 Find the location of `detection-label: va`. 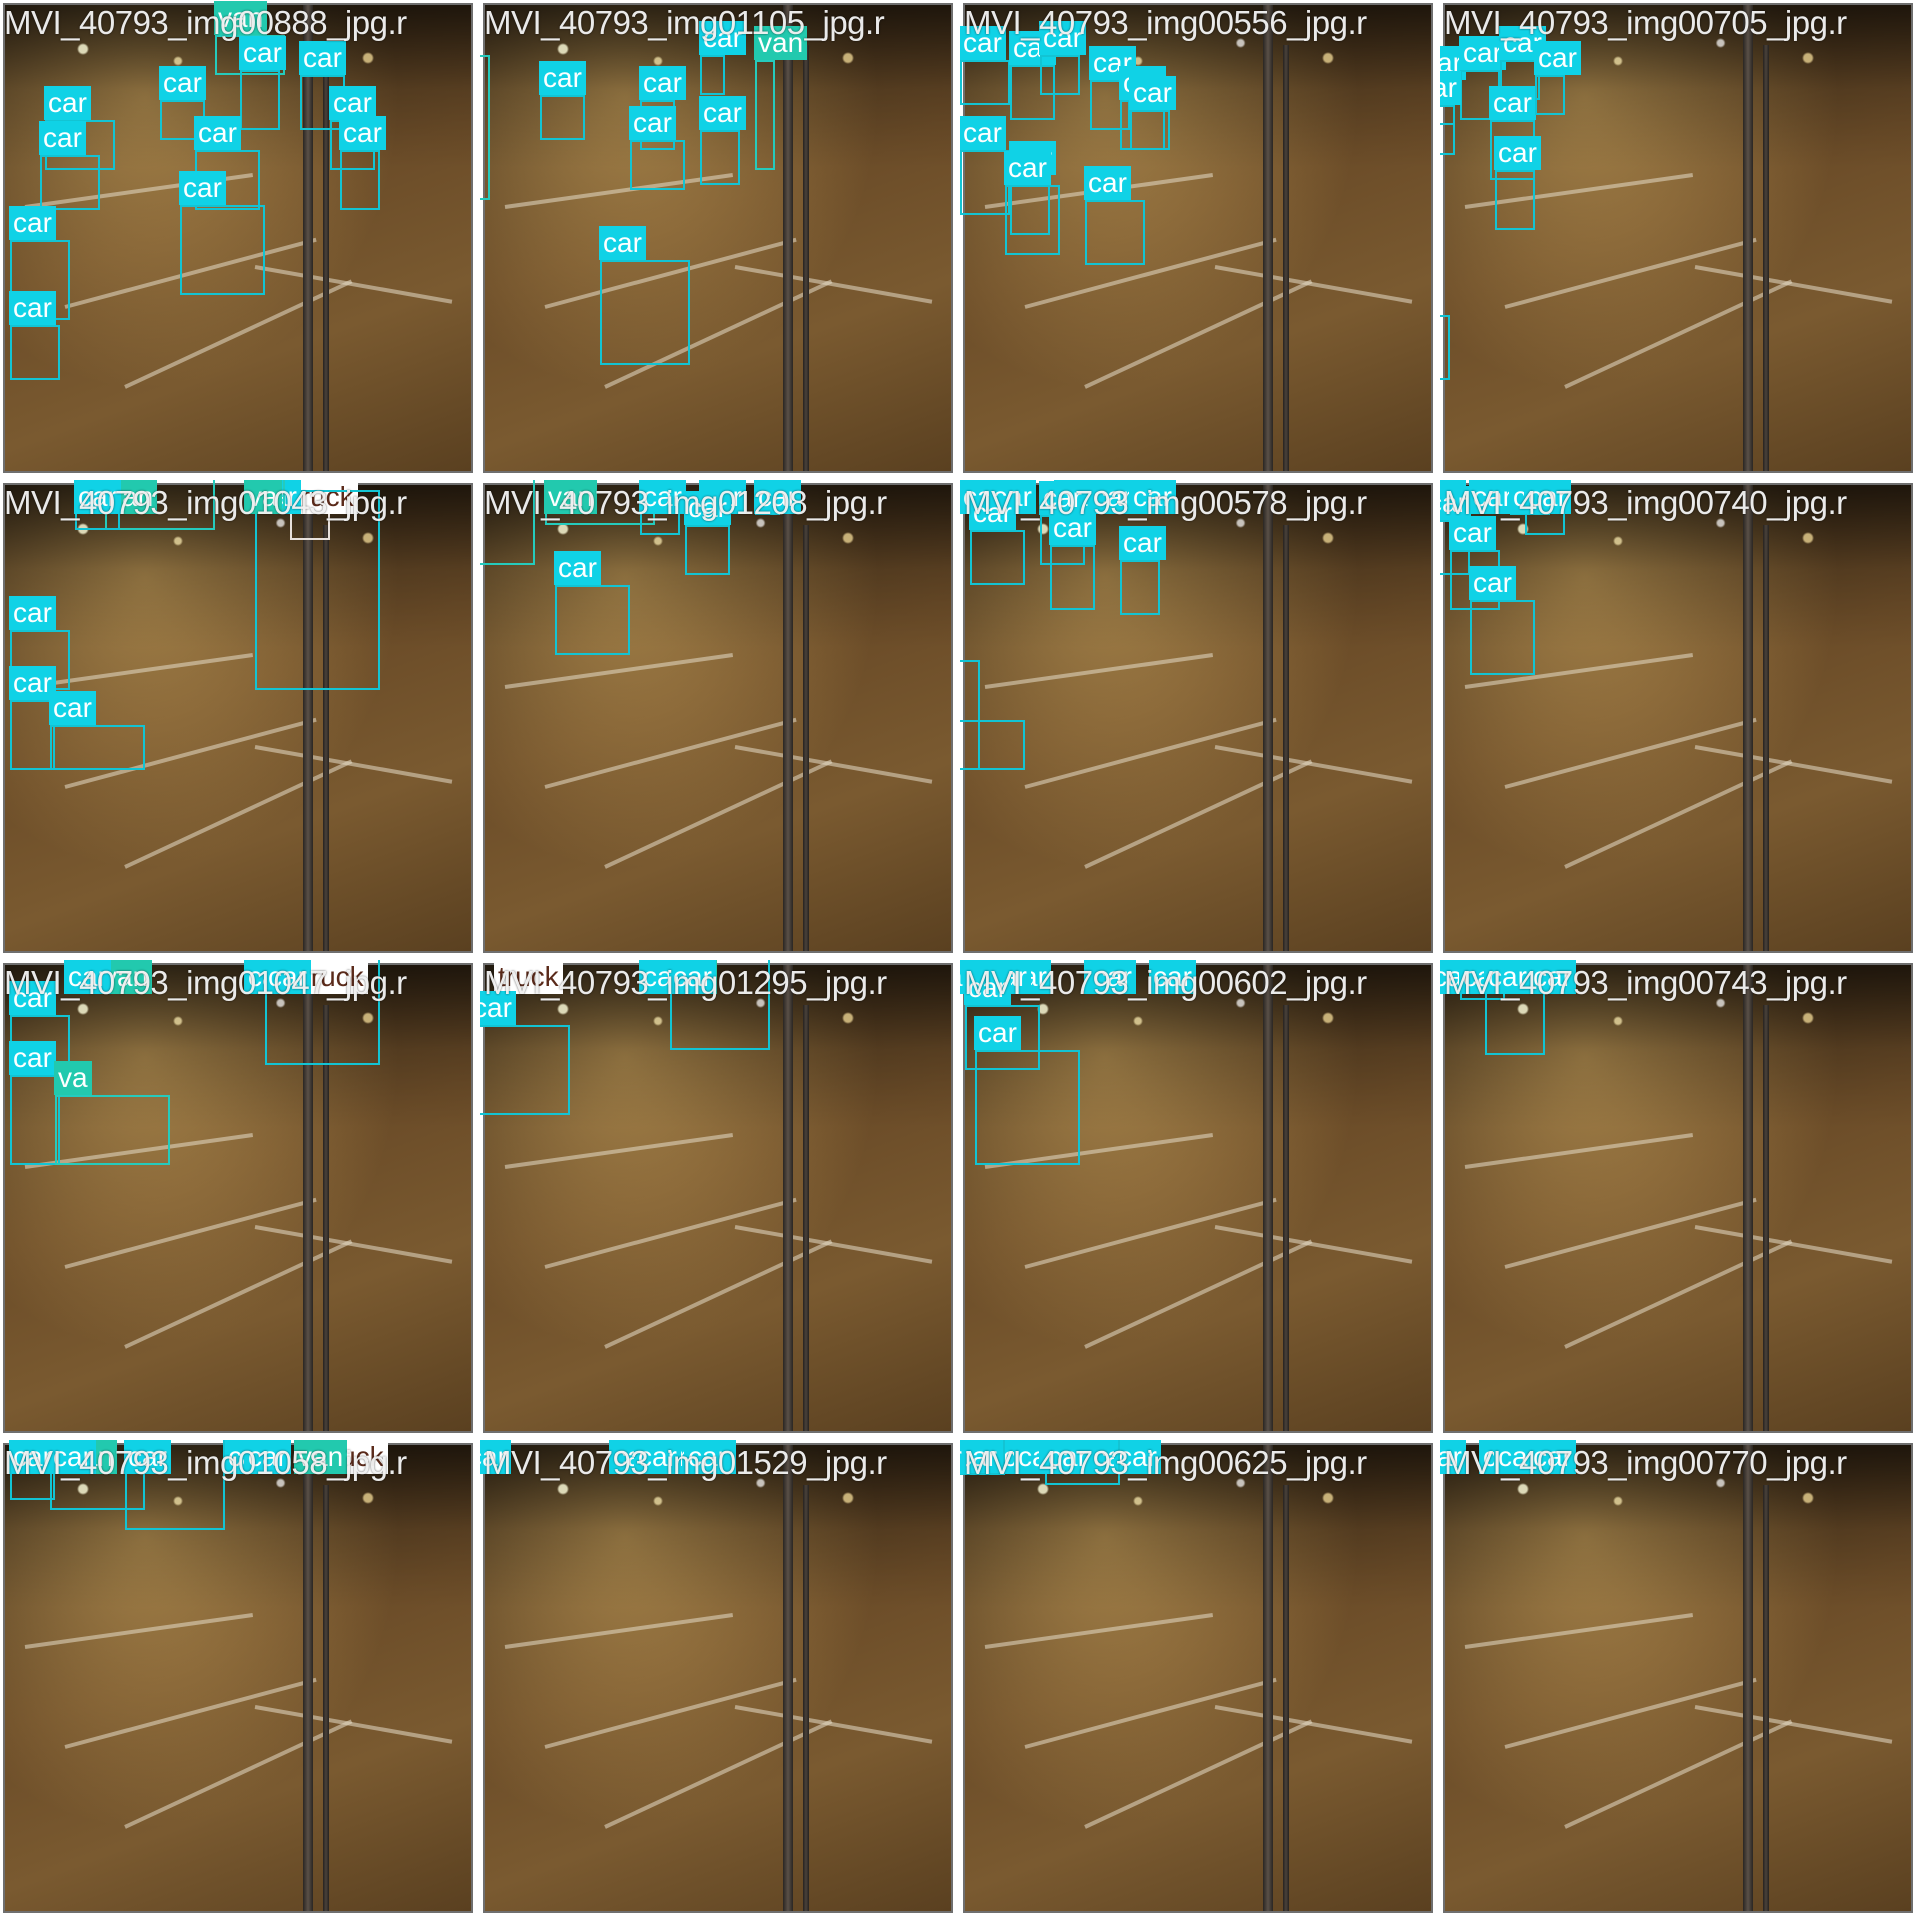

detection-label: va is located at coordinates (263, 497).